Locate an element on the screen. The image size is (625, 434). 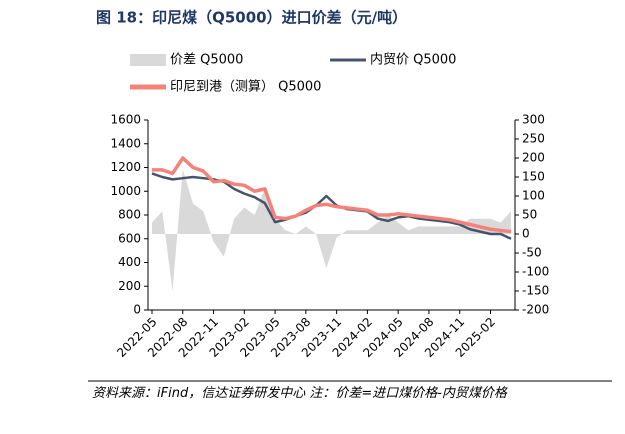
y-tick-label: 400 is located at coordinates (129, 262).